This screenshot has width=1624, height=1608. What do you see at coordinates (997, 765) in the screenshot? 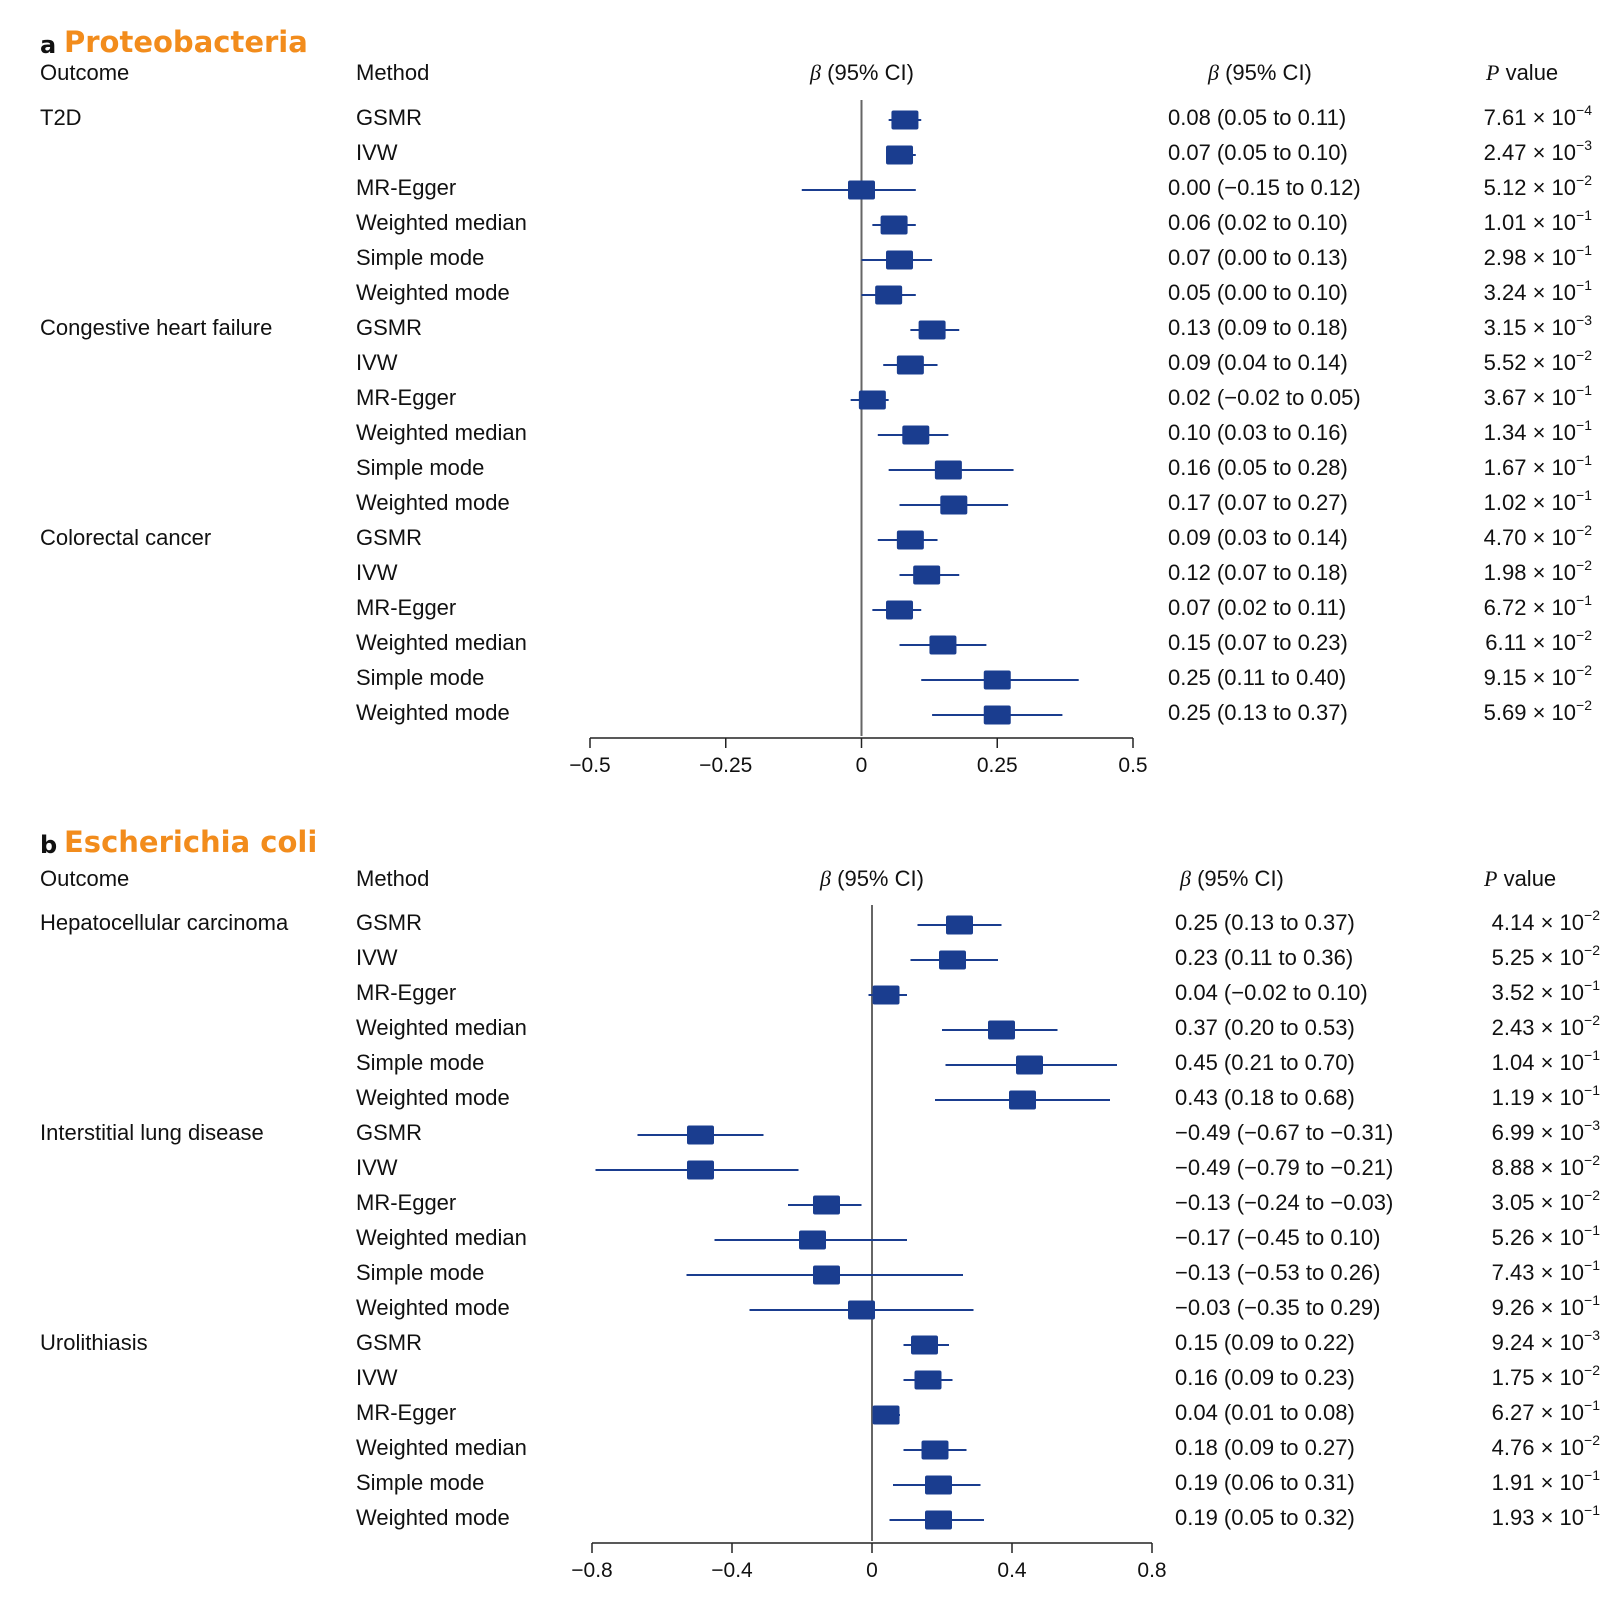
I see `x-tick-label: 0.25` at bounding box center [997, 765].